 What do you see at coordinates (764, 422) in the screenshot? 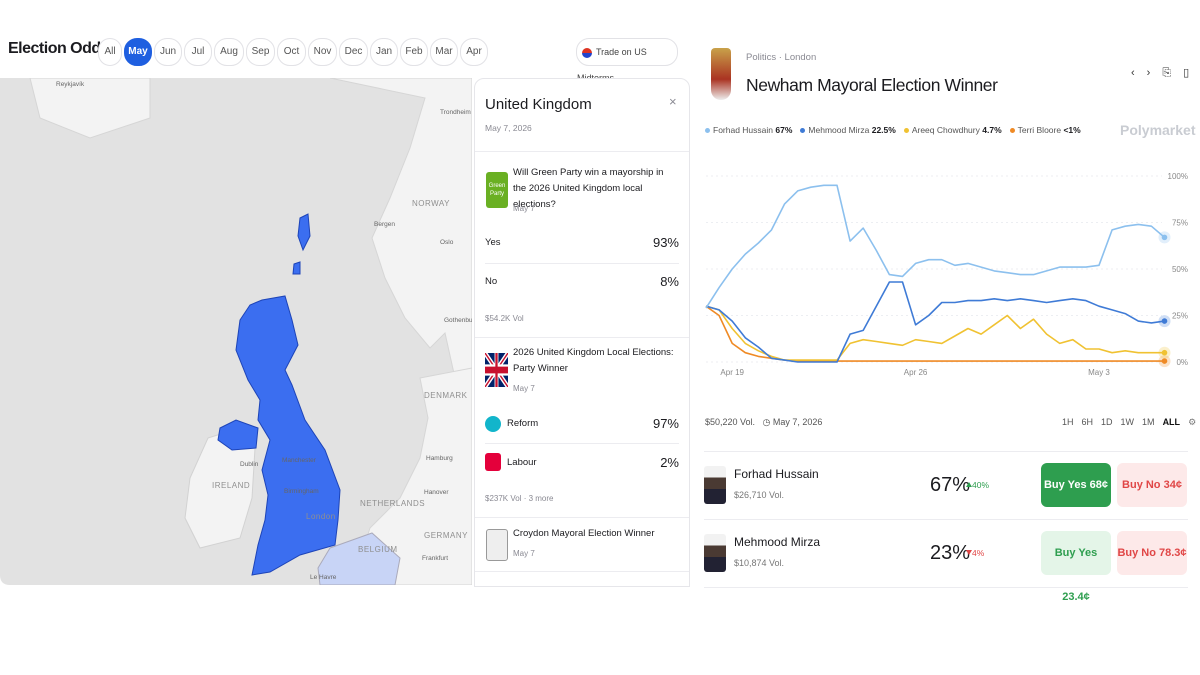
I see `market-stats: $50,220 Vol. ◷ May 7, 2026` at bounding box center [764, 422].